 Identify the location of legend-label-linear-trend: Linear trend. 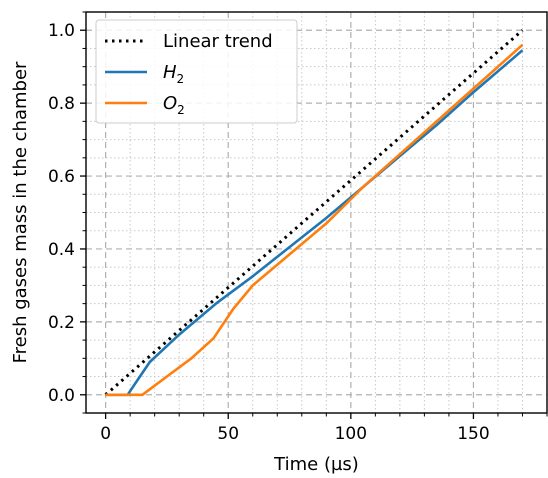
(218, 41).